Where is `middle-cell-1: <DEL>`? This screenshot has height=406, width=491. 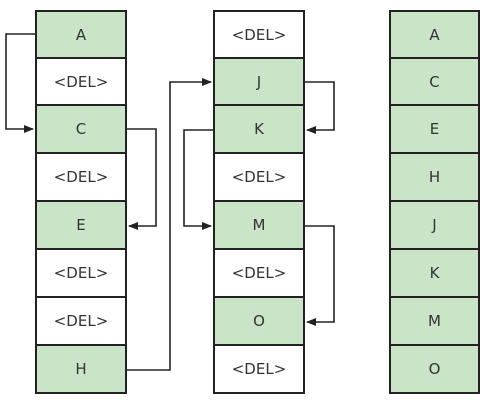
middle-cell-1: <DEL> is located at coordinates (259, 34).